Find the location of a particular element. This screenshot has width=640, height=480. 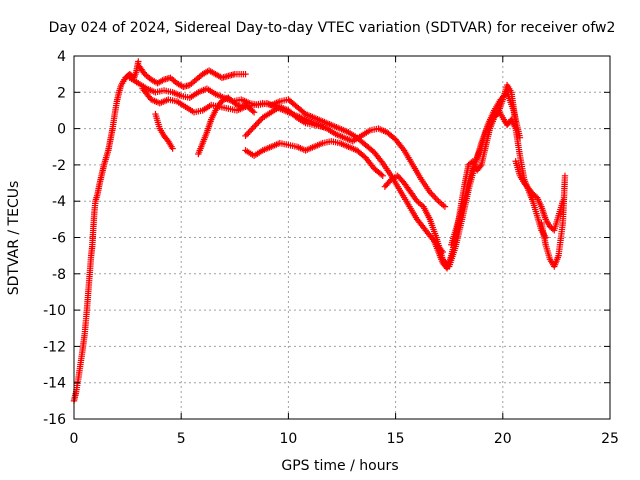

y-tick-label: -14 is located at coordinates (54, 384).